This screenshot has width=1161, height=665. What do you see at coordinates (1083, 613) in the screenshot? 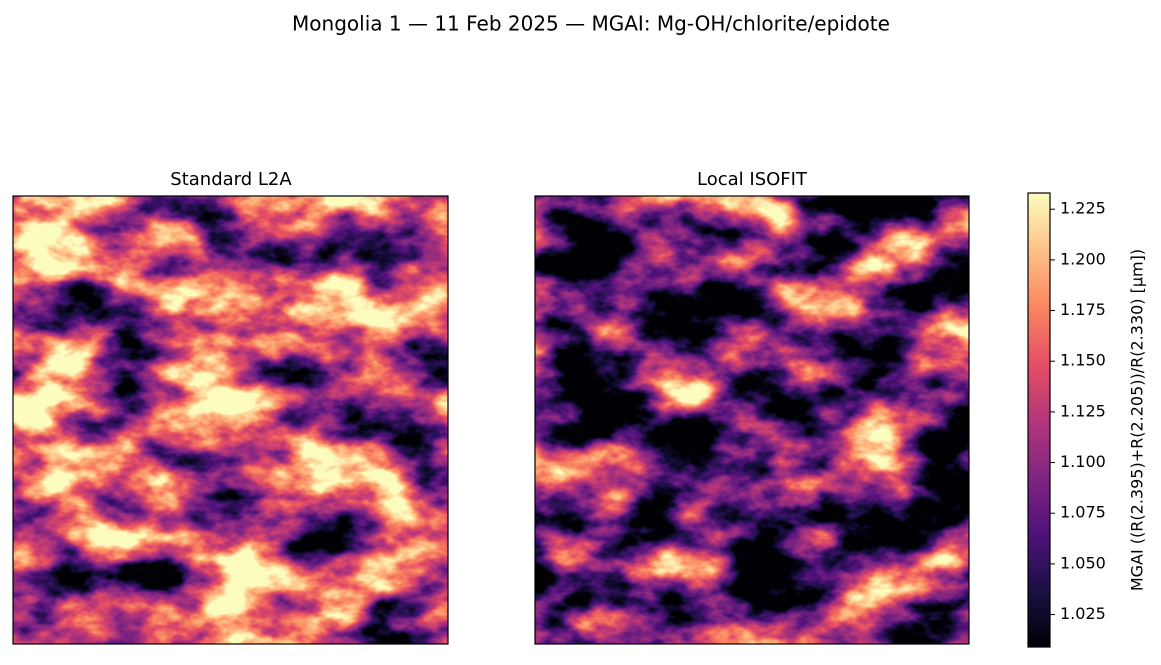
I see `colorbar-tick-label: 1.025` at bounding box center [1083, 613].